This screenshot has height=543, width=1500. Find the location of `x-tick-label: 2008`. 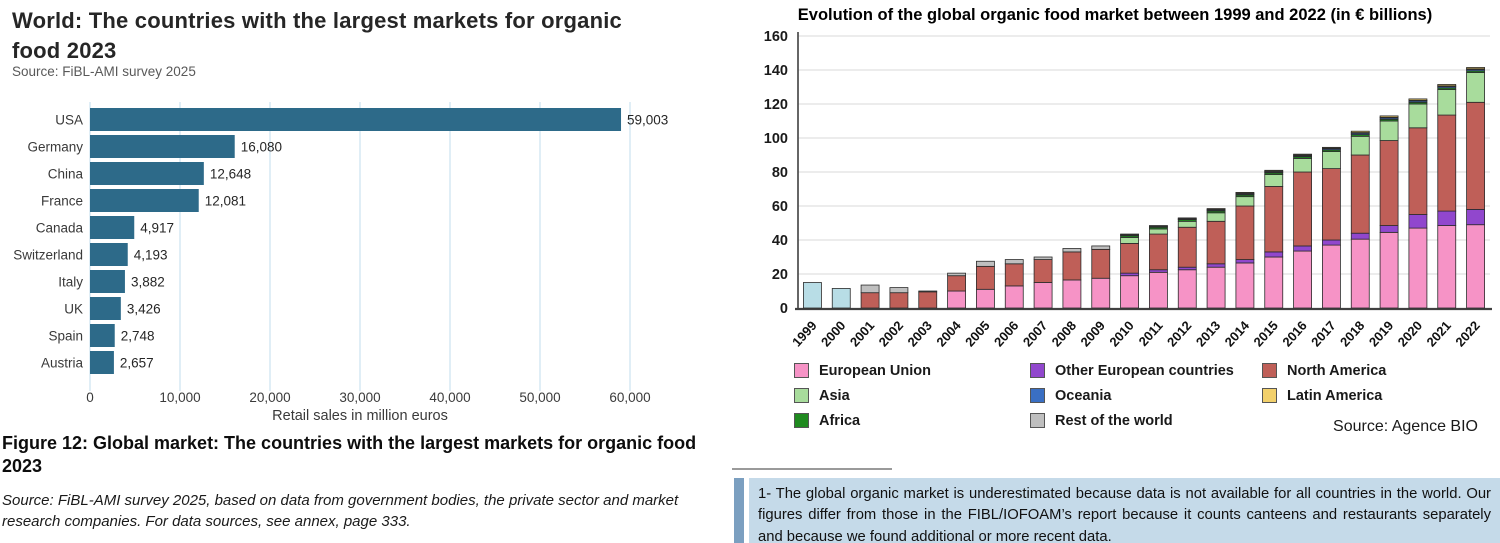

x-tick-label: 2008 is located at coordinates (1064, 334).